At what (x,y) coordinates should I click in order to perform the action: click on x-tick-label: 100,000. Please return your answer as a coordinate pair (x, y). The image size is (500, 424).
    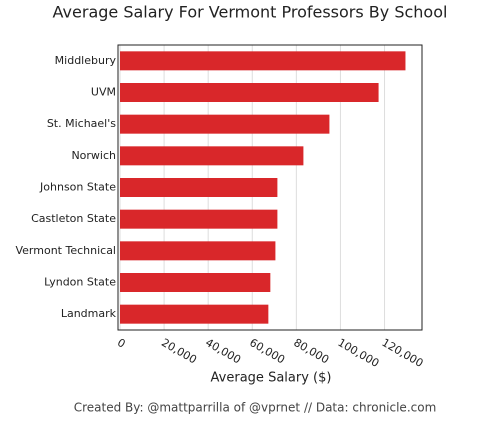
    Looking at the image, I should click on (358, 353).